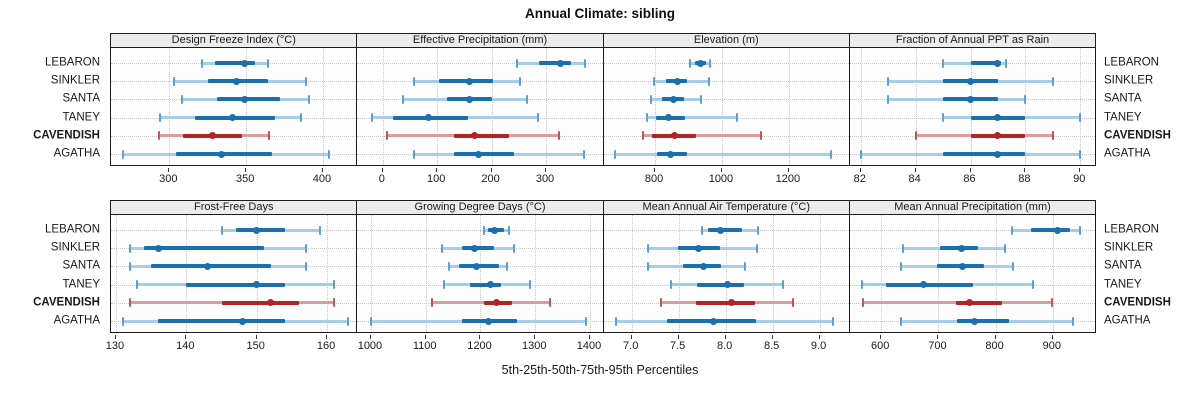 This screenshot has width=1200, height=400. Describe the element at coordinates (818, 346) in the screenshot. I see `axis-tick-label: 9.0` at that location.